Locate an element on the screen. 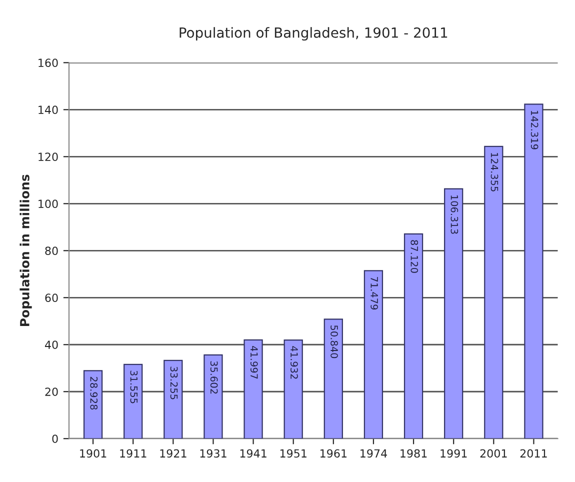 This screenshot has height=482, width=575. y-tick-label: 60 is located at coordinates (51, 298).